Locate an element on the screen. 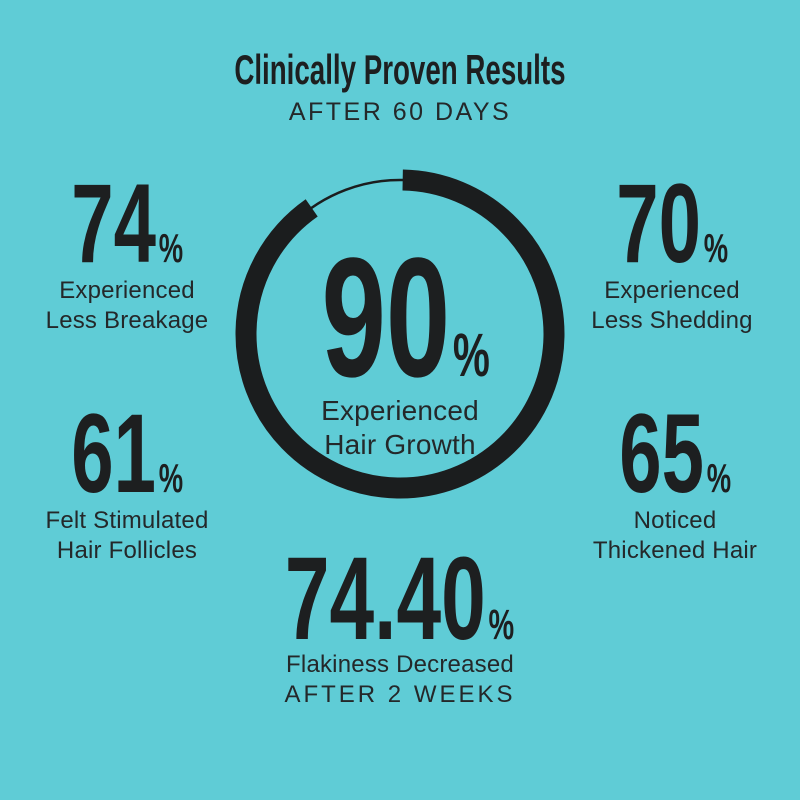 The width and height of the screenshot is (800, 800). stat-less-breakage: 74% Experienced Less Breakage is located at coordinates (133, 252).